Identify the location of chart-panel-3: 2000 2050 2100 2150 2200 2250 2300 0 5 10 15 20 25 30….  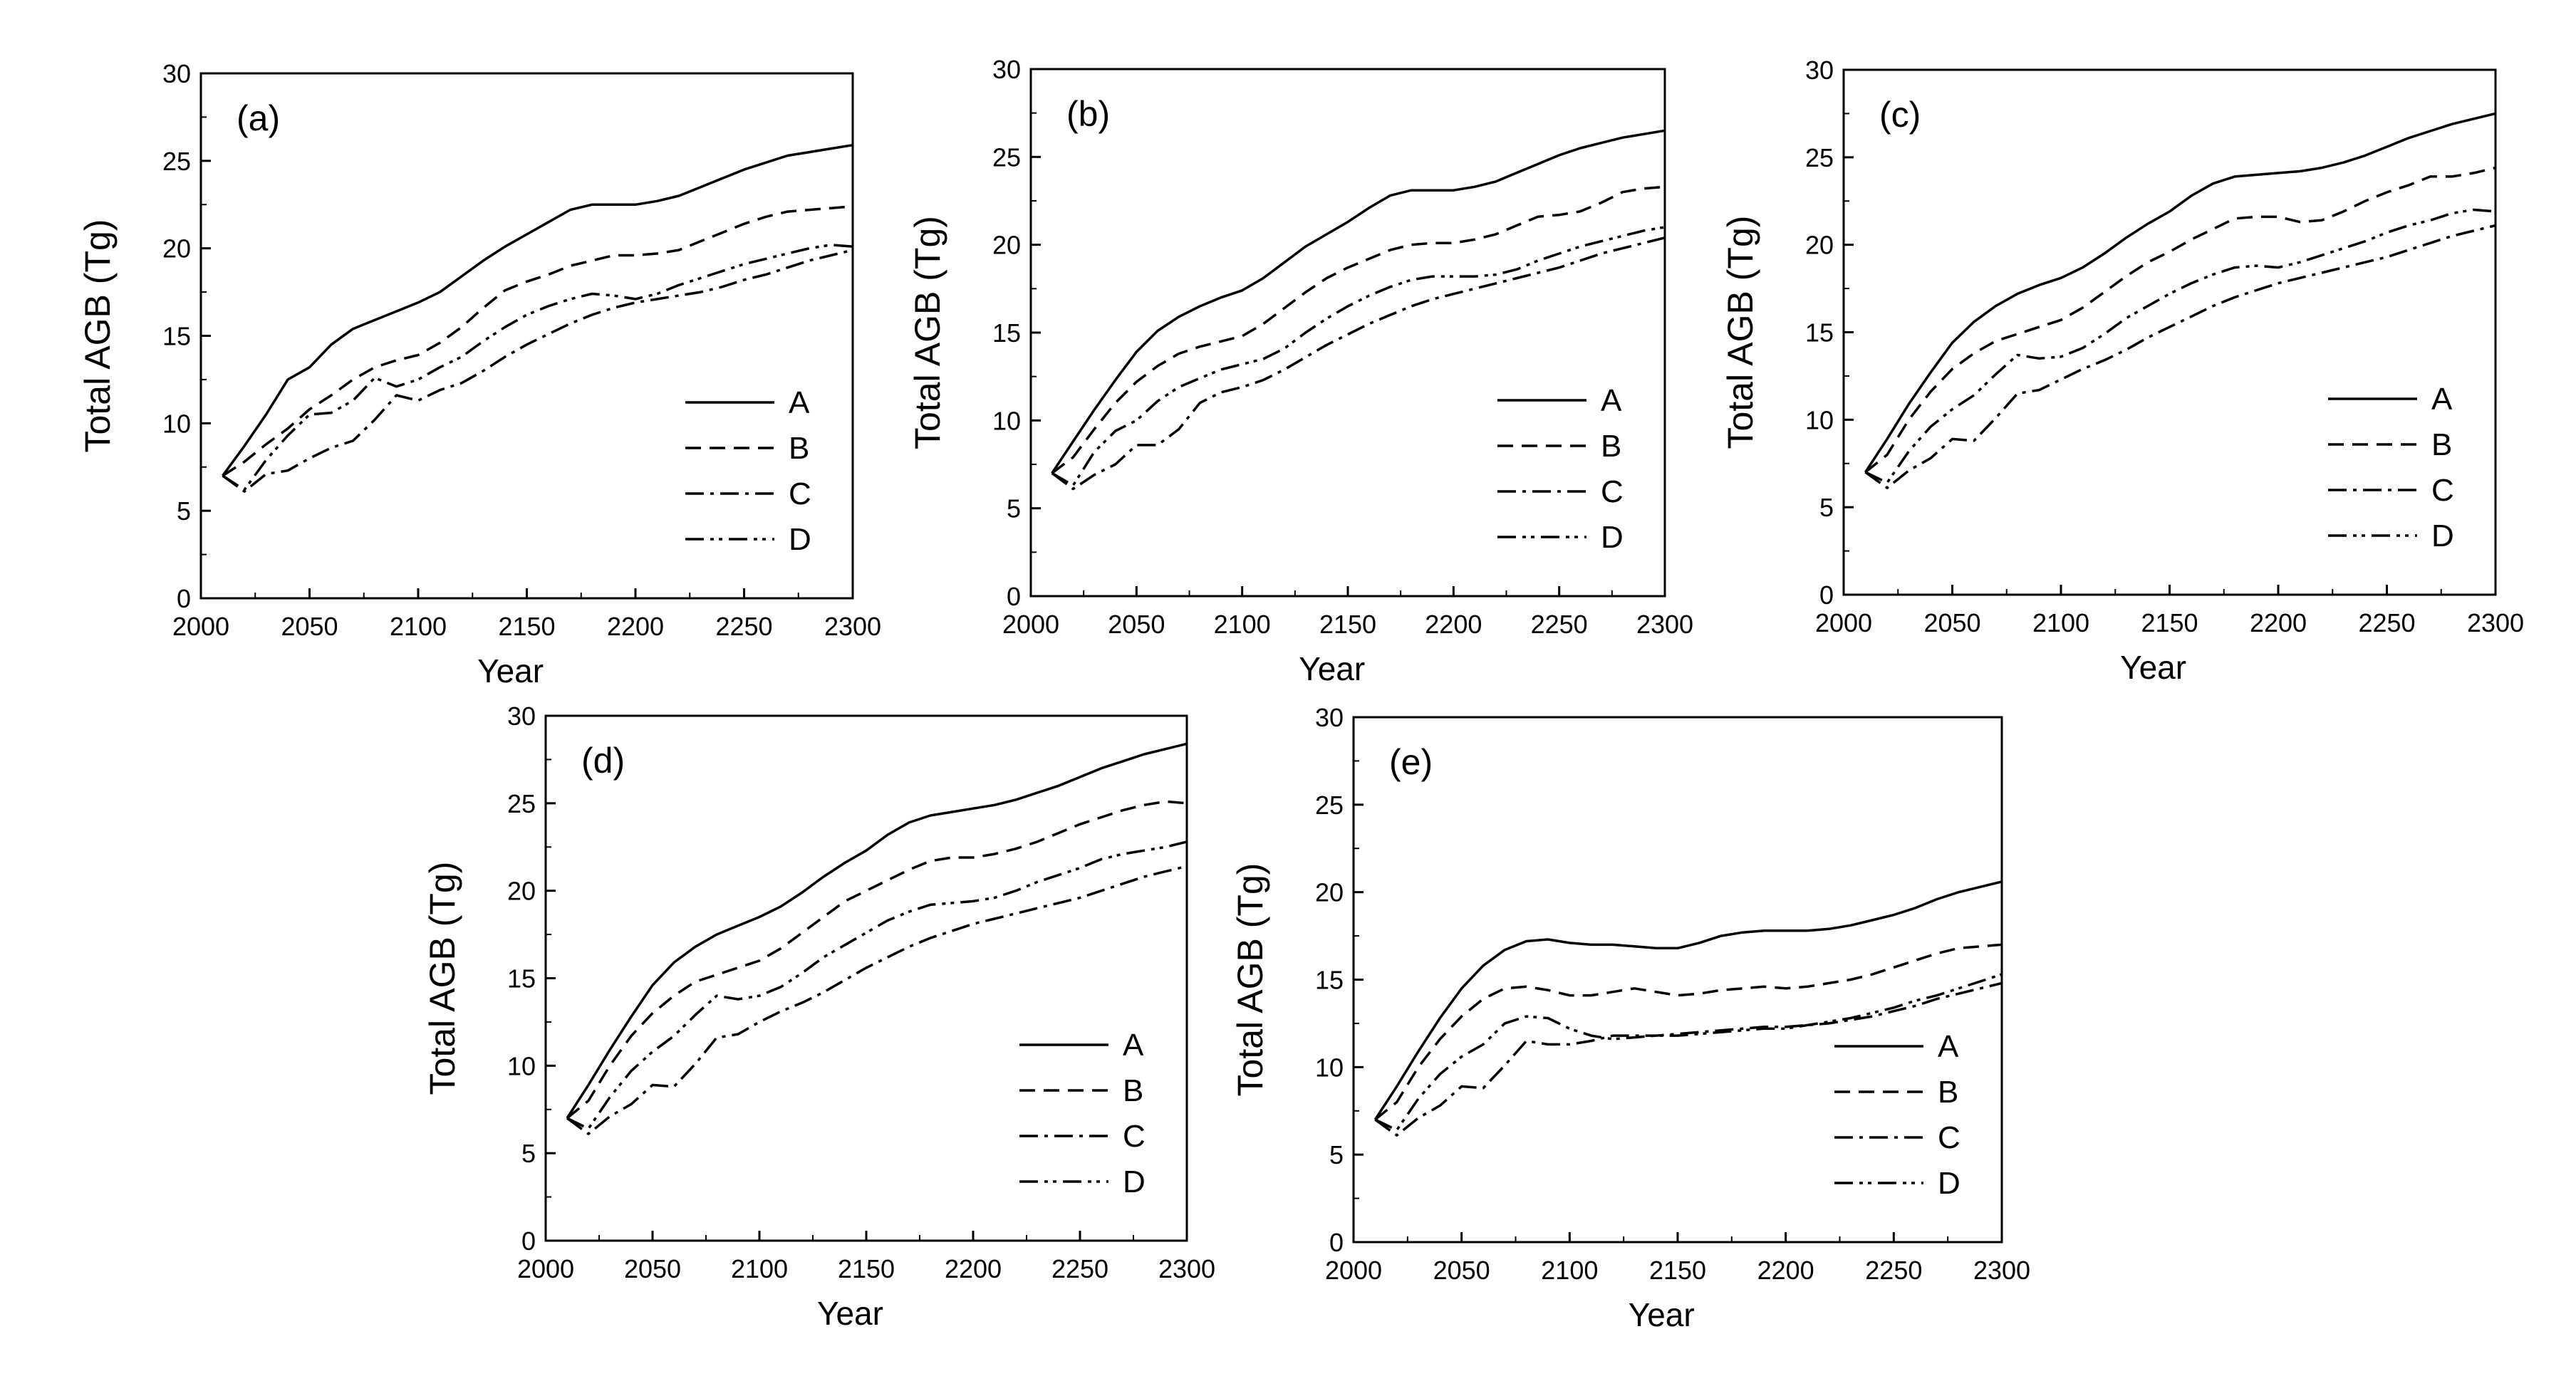
(2122, 371).